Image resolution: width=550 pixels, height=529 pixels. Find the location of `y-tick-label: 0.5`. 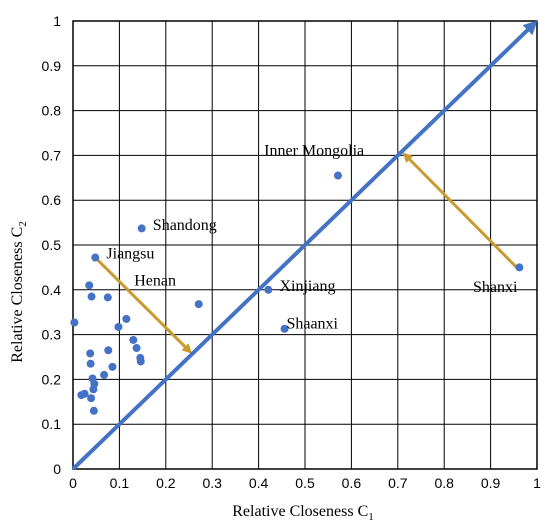

y-tick-label: 0.5 is located at coordinates (52, 245).